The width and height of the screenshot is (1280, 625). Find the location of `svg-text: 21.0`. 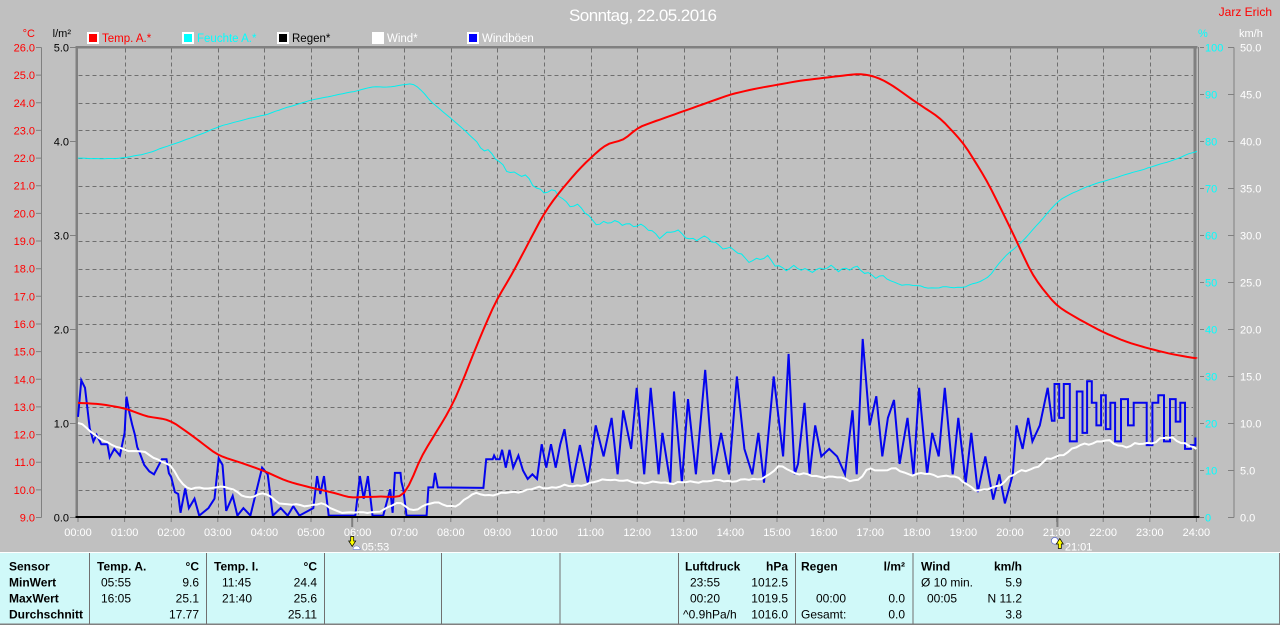

svg-text: 21.0 is located at coordinates (24, 187).